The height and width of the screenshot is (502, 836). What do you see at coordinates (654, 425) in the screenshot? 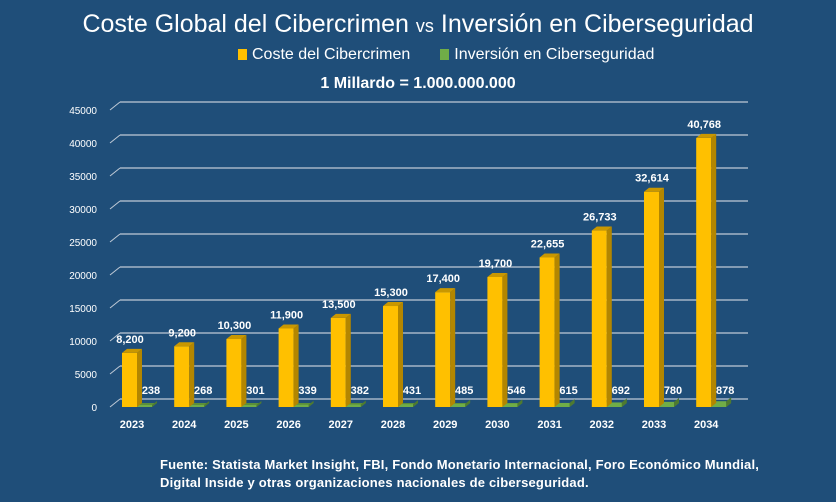
I see `x-tick-label: 2033` at bounding box center [654, 425].